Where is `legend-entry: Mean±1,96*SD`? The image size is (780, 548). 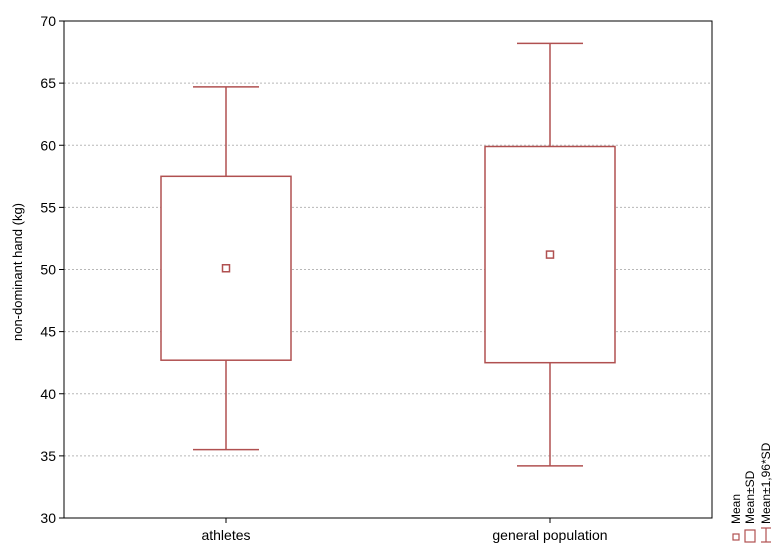
legend-entry: Mean±1,96*SD is located at coordinates (766, 483).